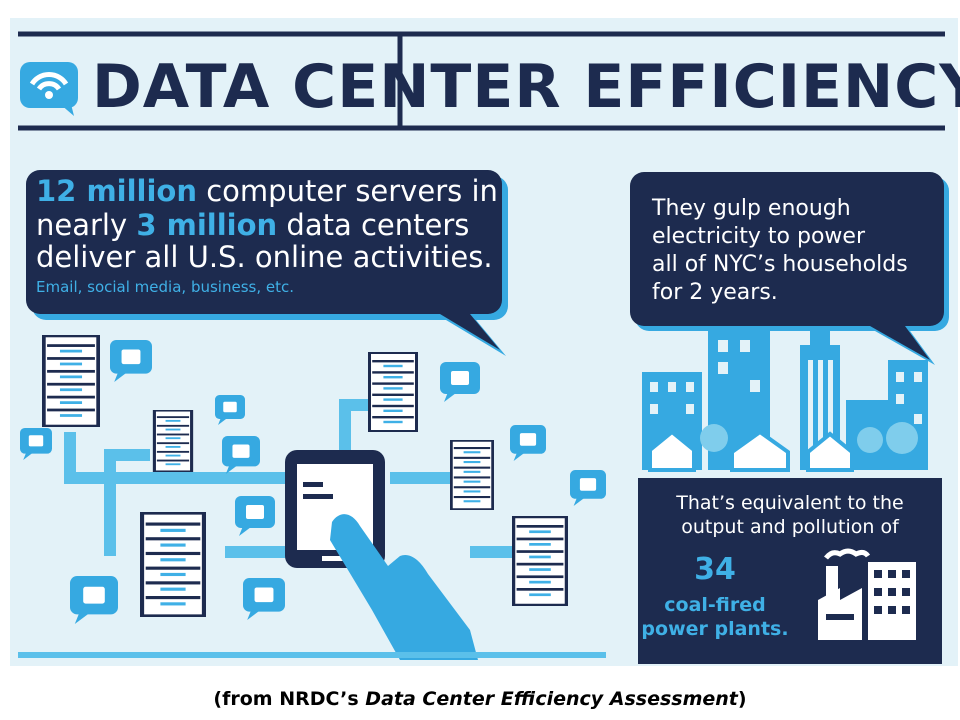 The height and width of the screenshot is (720, 960). Describe the element at coordinates (165, 287) in the screenshot. I see `examples: Email, social media, business, etc.` at that location.